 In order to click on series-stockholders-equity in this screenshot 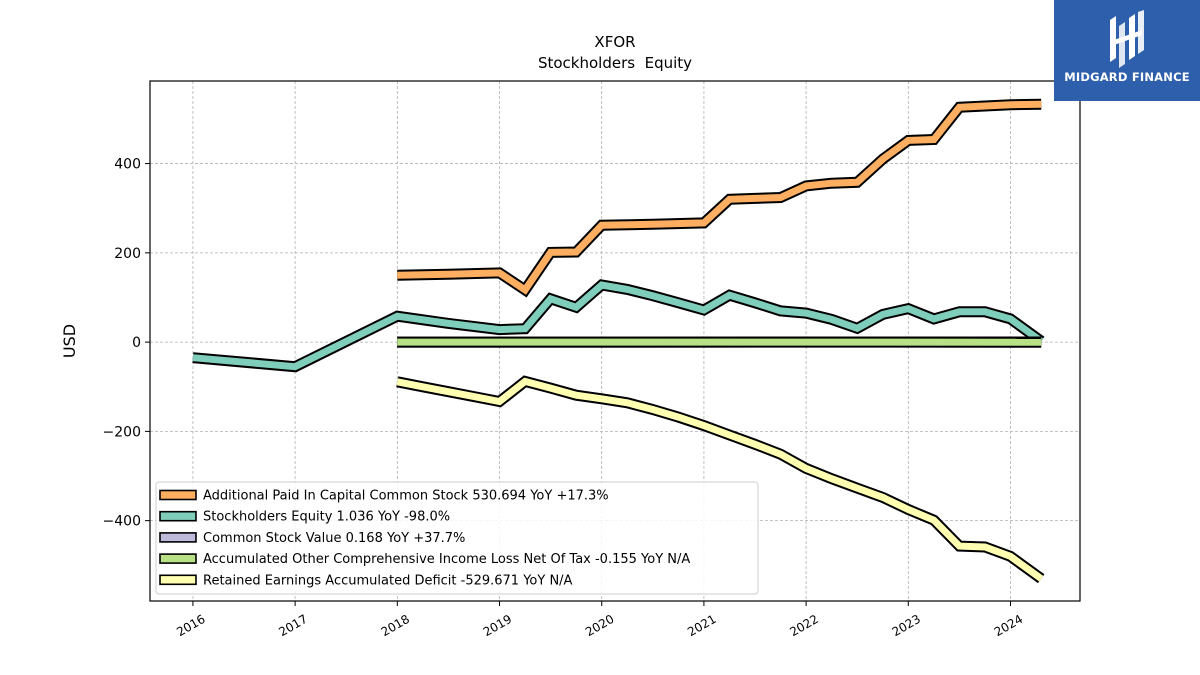, I will do `click(618, 326)`.